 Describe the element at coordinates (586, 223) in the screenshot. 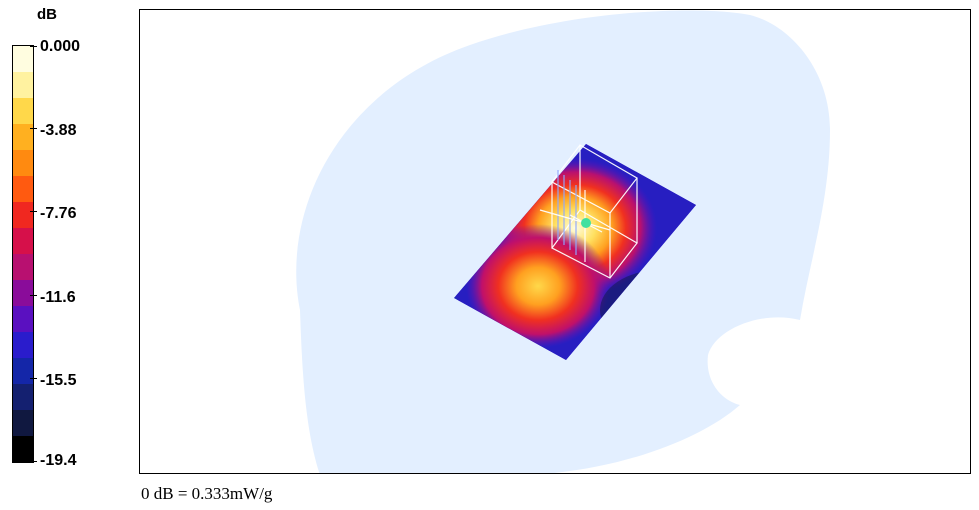

I see `probe-tip` at that location.